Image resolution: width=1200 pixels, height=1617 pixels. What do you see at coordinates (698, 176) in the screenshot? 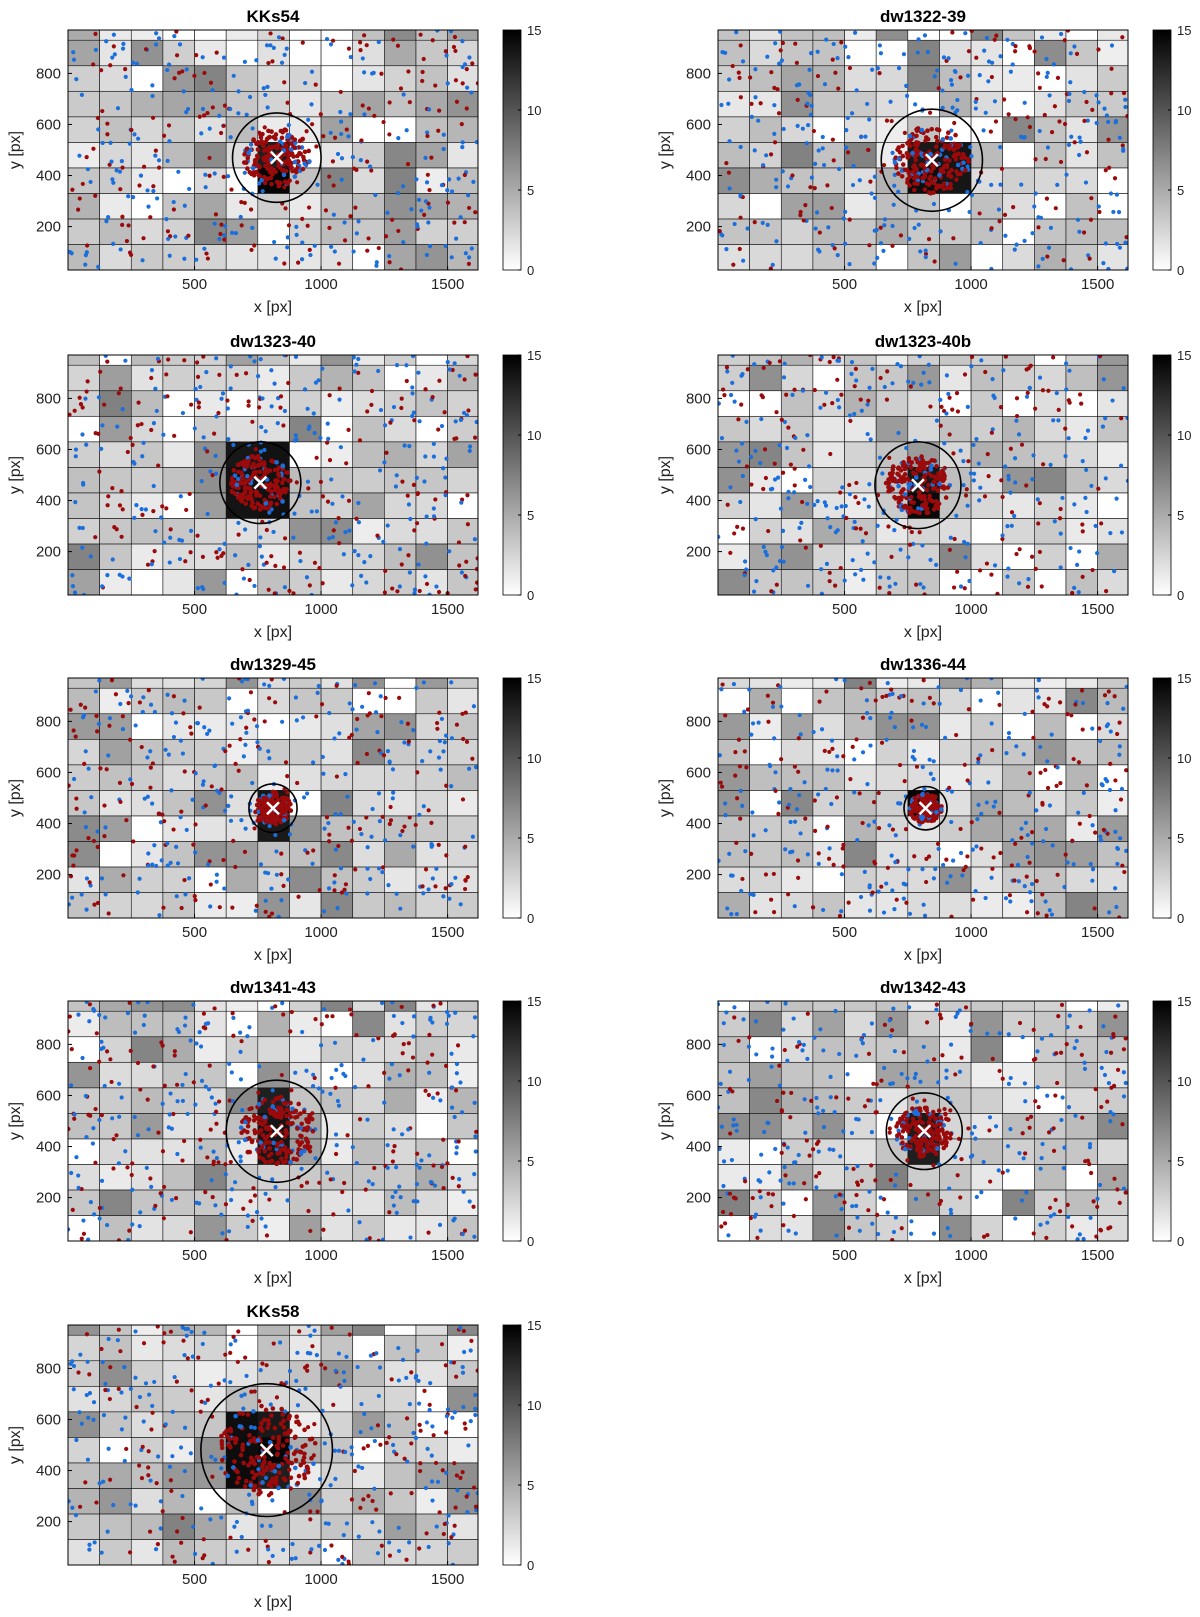
I see `y-tick-label: 400` at bounding box center [698, 176].